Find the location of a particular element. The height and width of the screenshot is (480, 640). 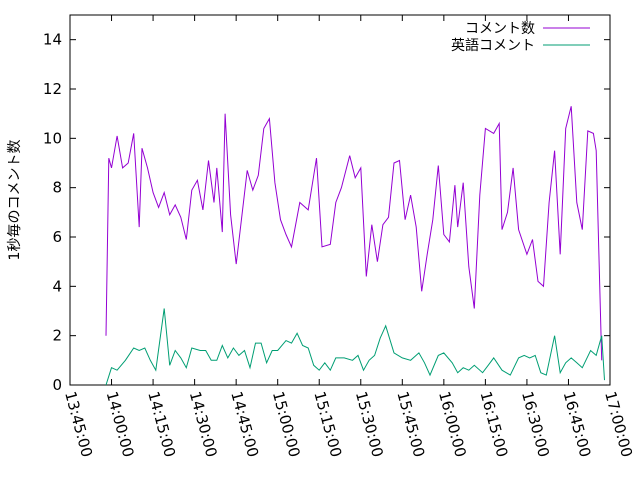

x-tick-label: 15:30:00 is located at coordinates (369, 424).